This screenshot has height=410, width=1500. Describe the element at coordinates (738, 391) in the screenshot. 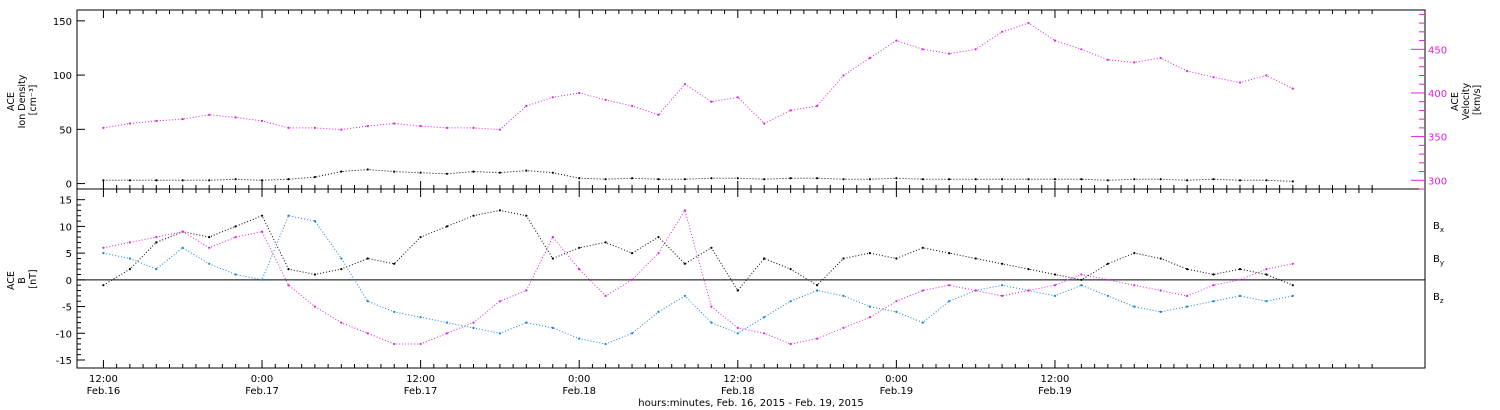

I see `date-tick-label: Feb.18` at that location.